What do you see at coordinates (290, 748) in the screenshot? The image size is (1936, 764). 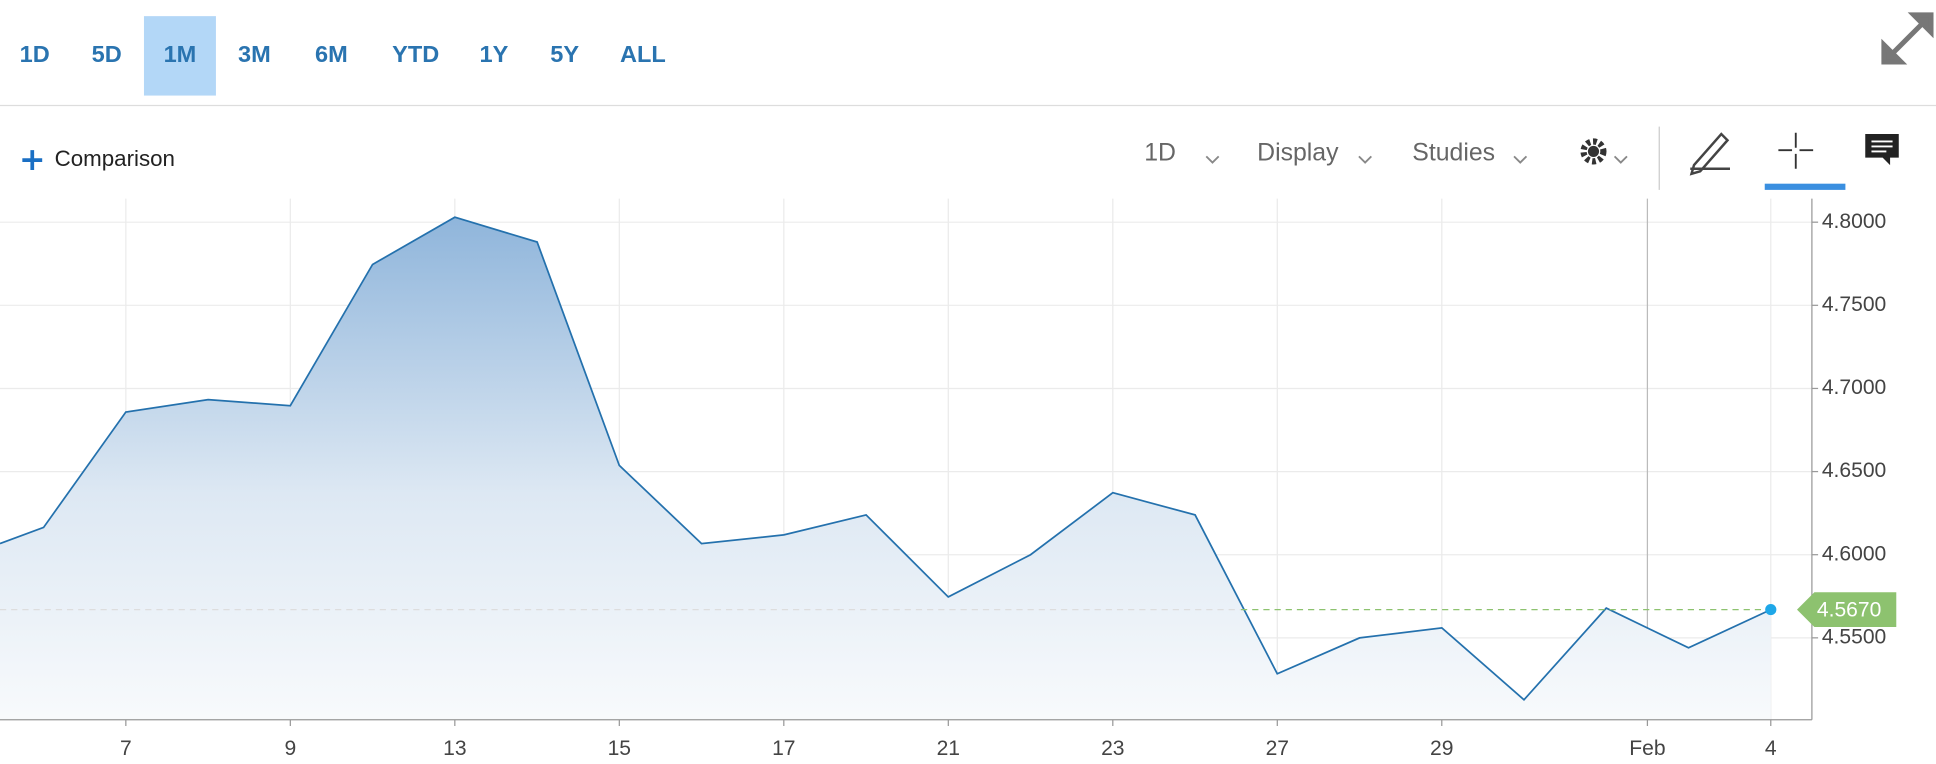 I see `x-tick-label: 9` at bounding box center [290, 748].